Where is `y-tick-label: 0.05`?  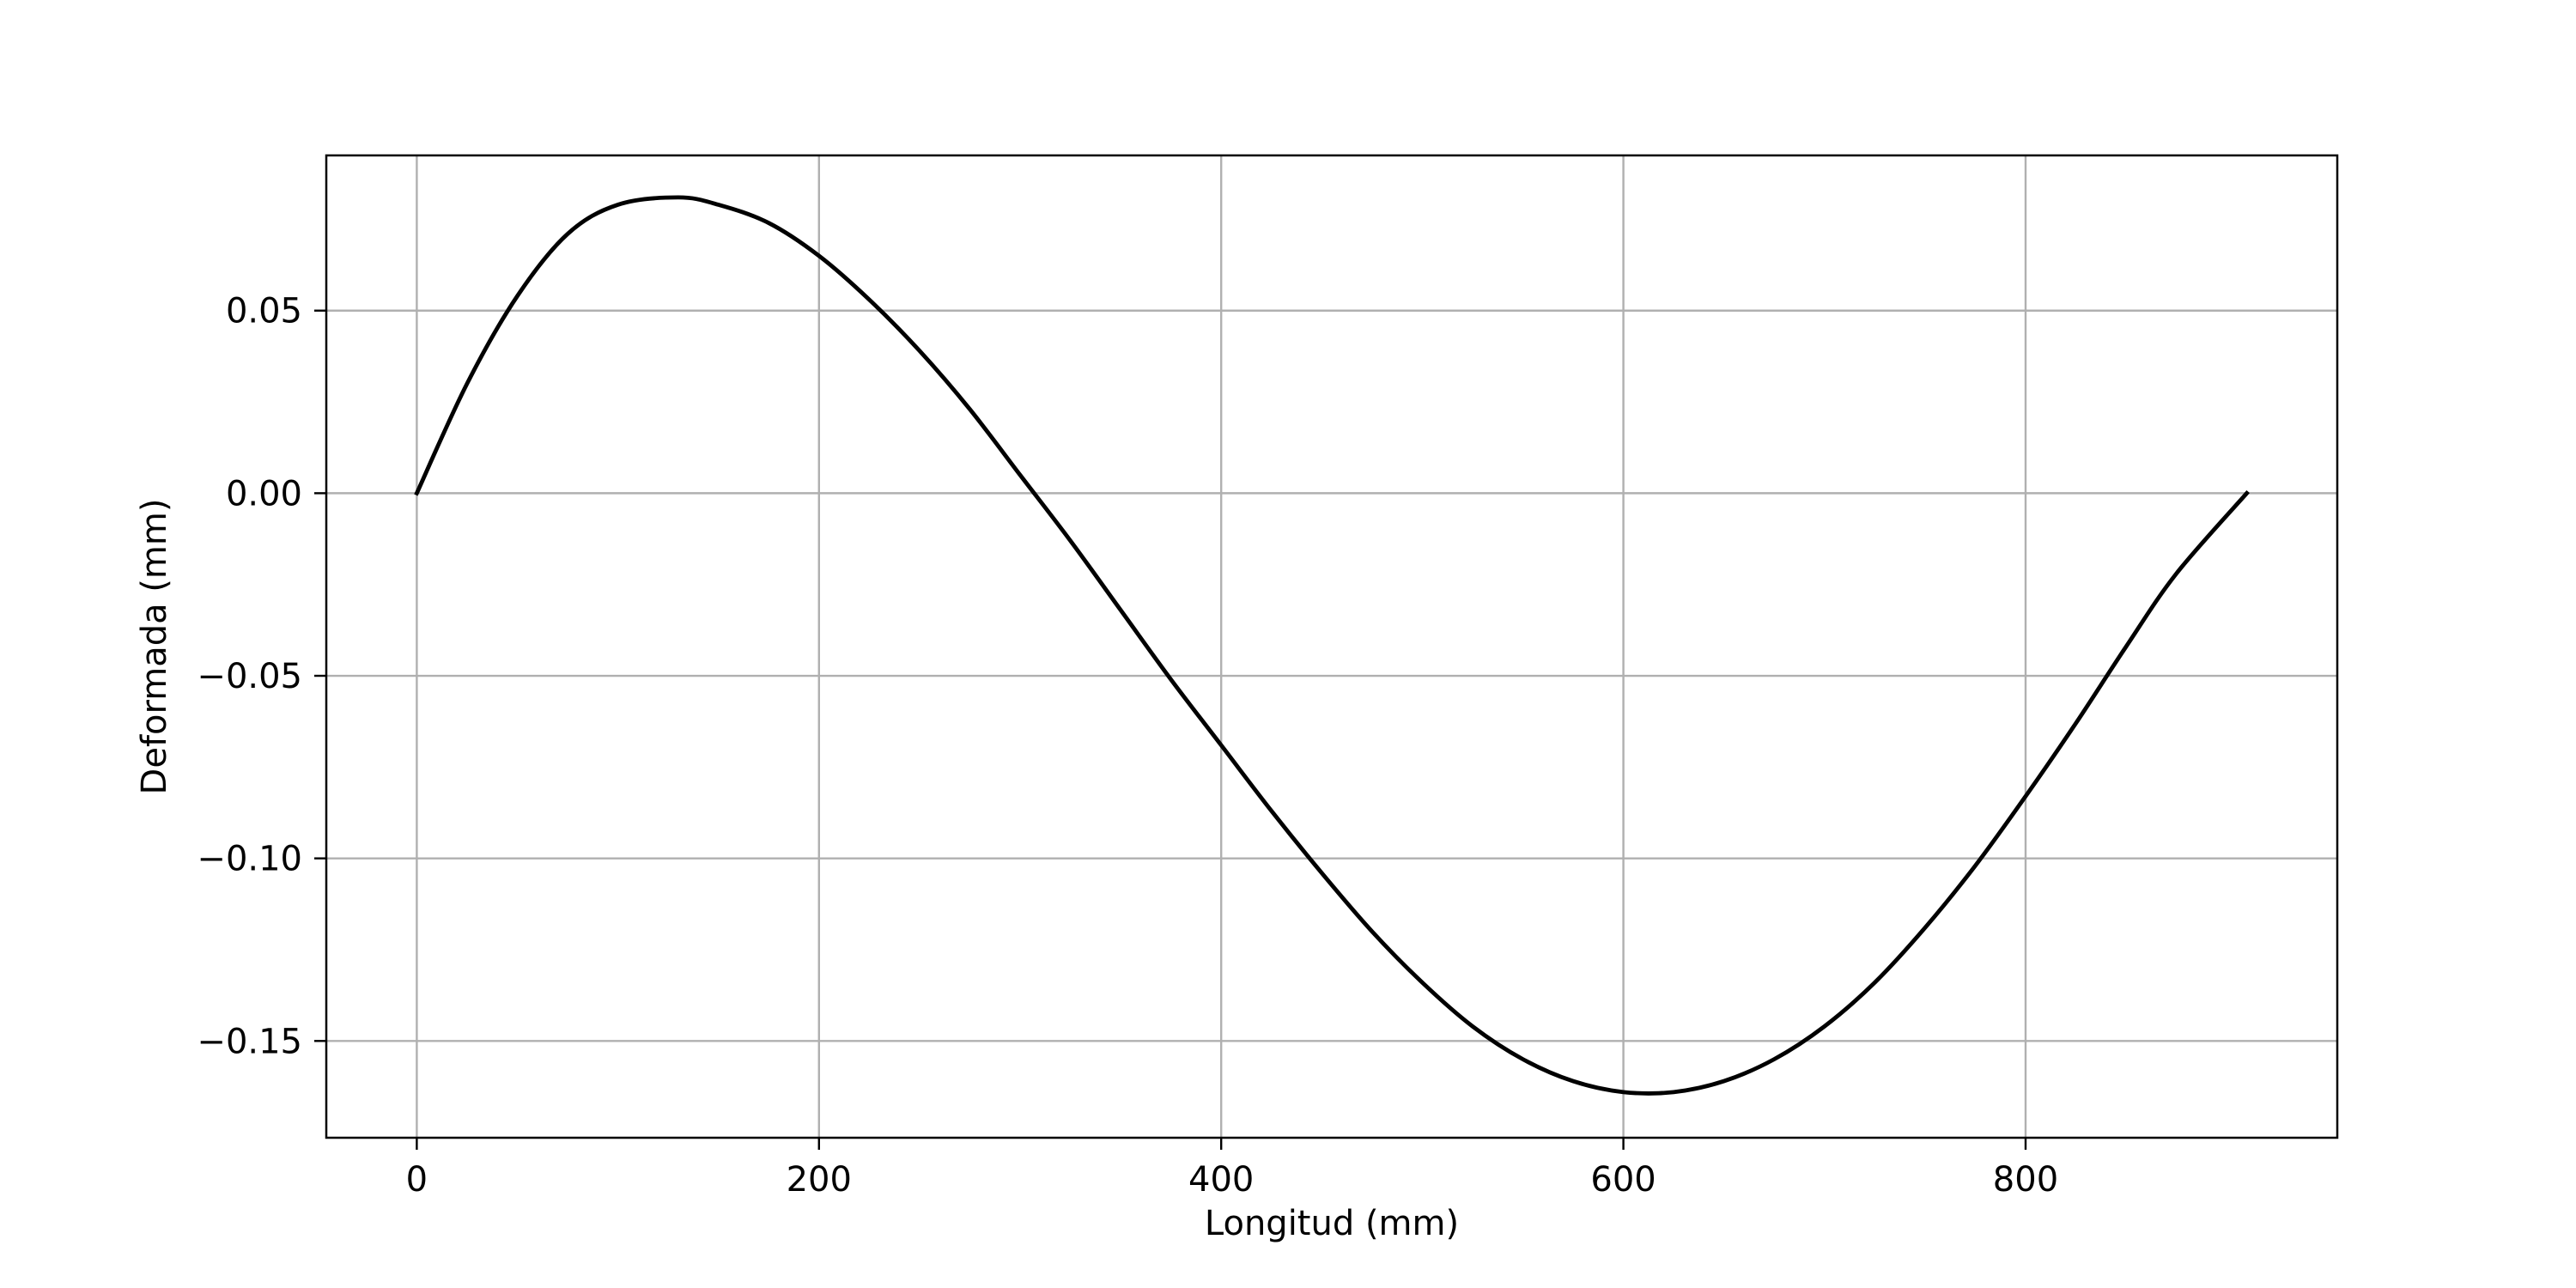 y-tick-label: 0.05 is located at coordinates (264, 312).